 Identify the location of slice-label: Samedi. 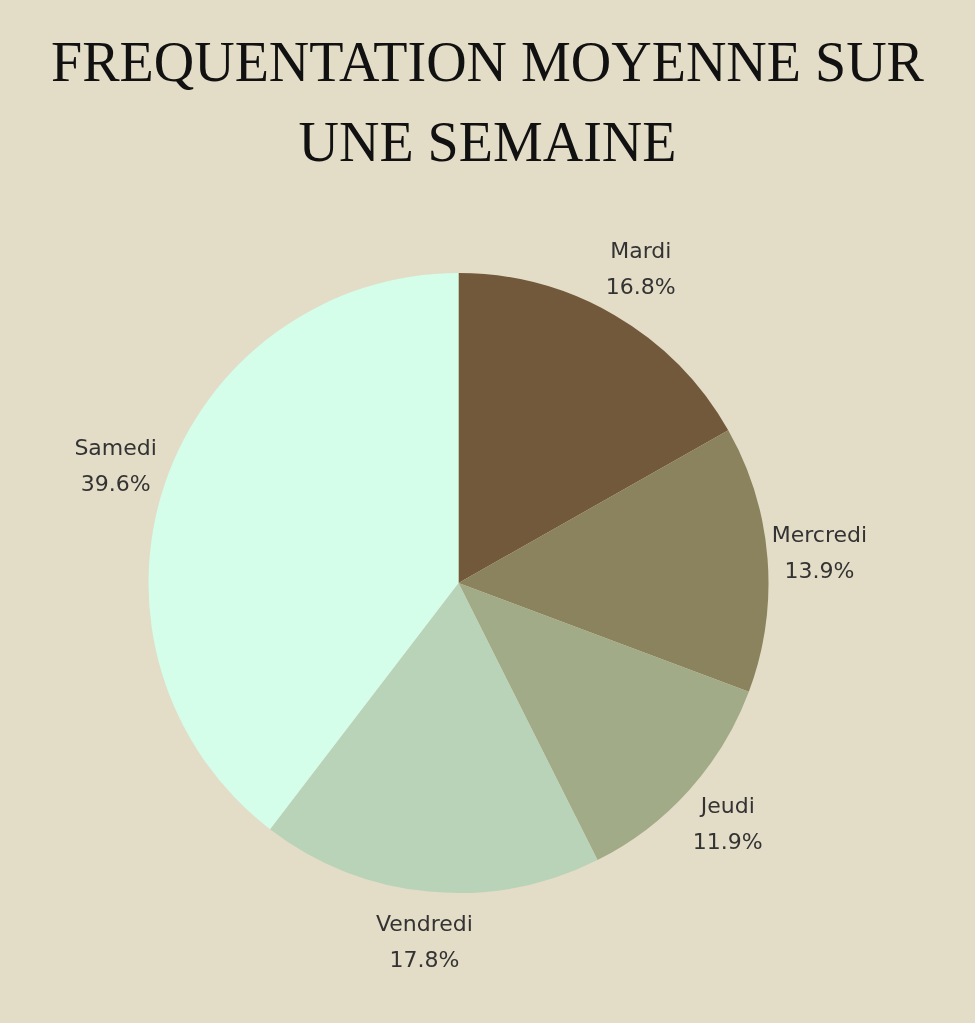
(115, 447).